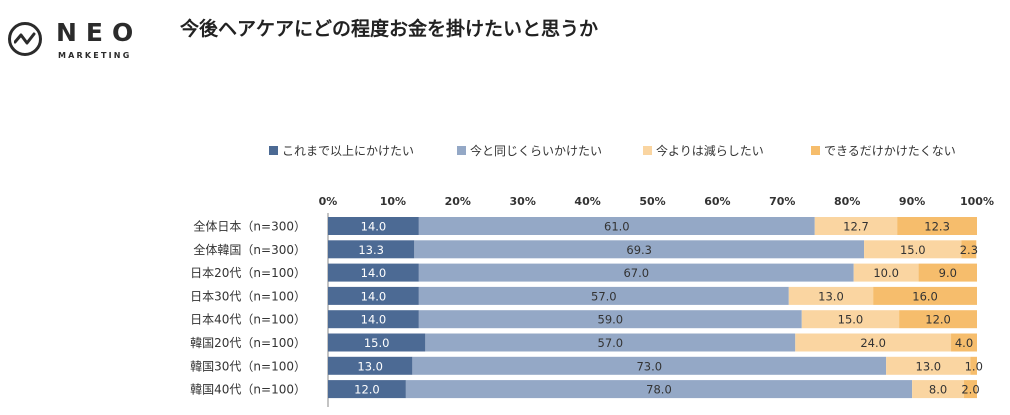 The width and height of the screenshot is (1010, 415). What do you see at coordinates (248, 366) in the screenshot?
I see `category-label: 韓国30代（n=100）` at bounding box center [248, 366].